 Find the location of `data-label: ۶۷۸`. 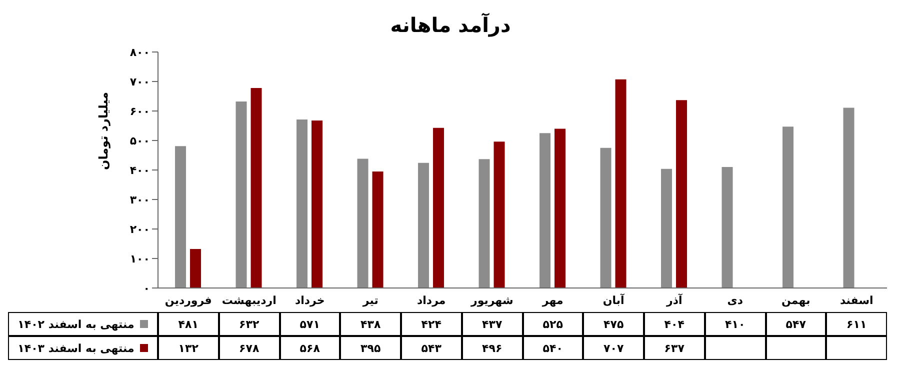

data-label: ۶۷۸ is located at coordinates (249, 348).